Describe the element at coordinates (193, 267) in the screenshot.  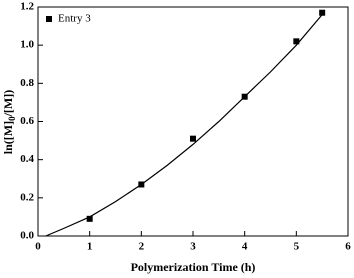
I see `x-axis-label: Polymerization Time (h)` at that location.